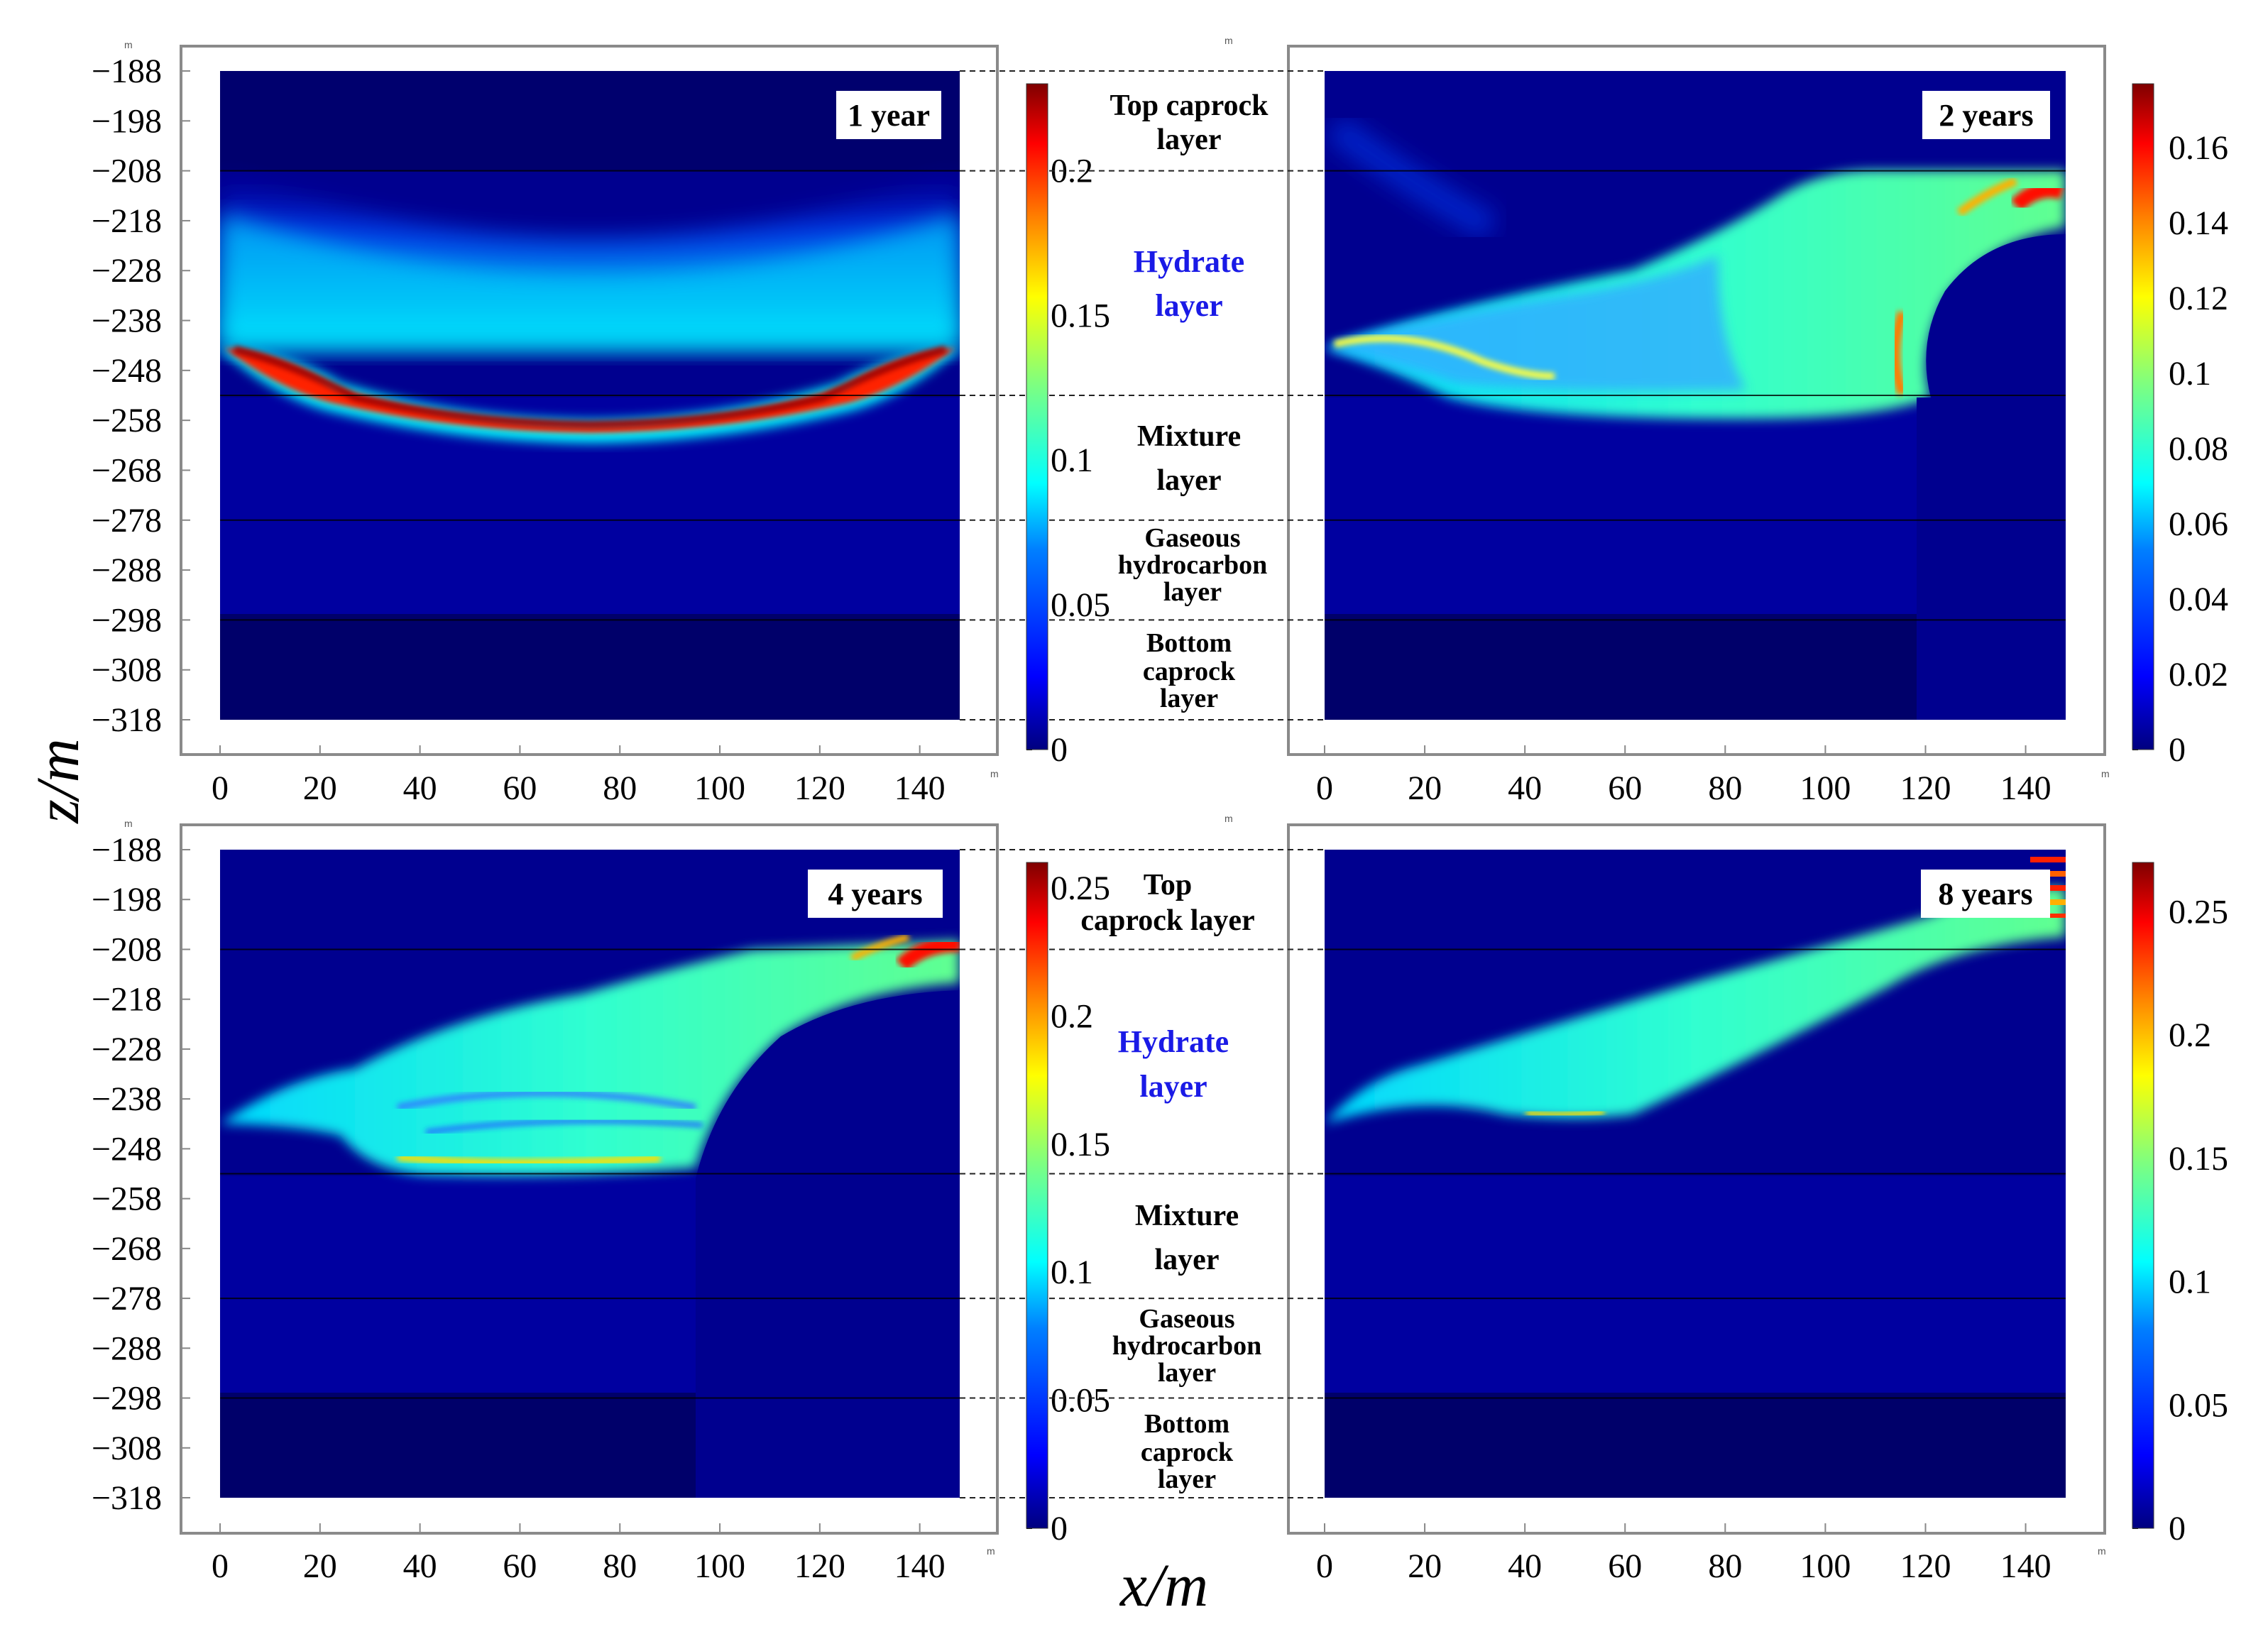  I want to click on y-tick-label-1-0: −188, so click(127, 71).